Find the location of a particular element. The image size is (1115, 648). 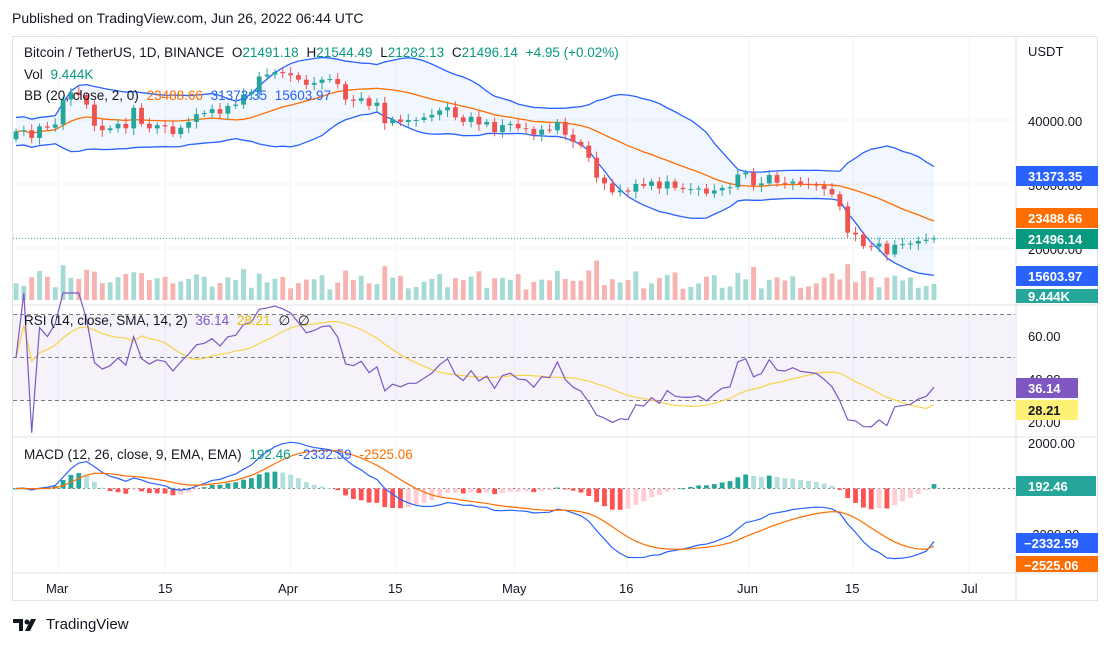

volume-label: Vol is located at coordinates (33, 74).